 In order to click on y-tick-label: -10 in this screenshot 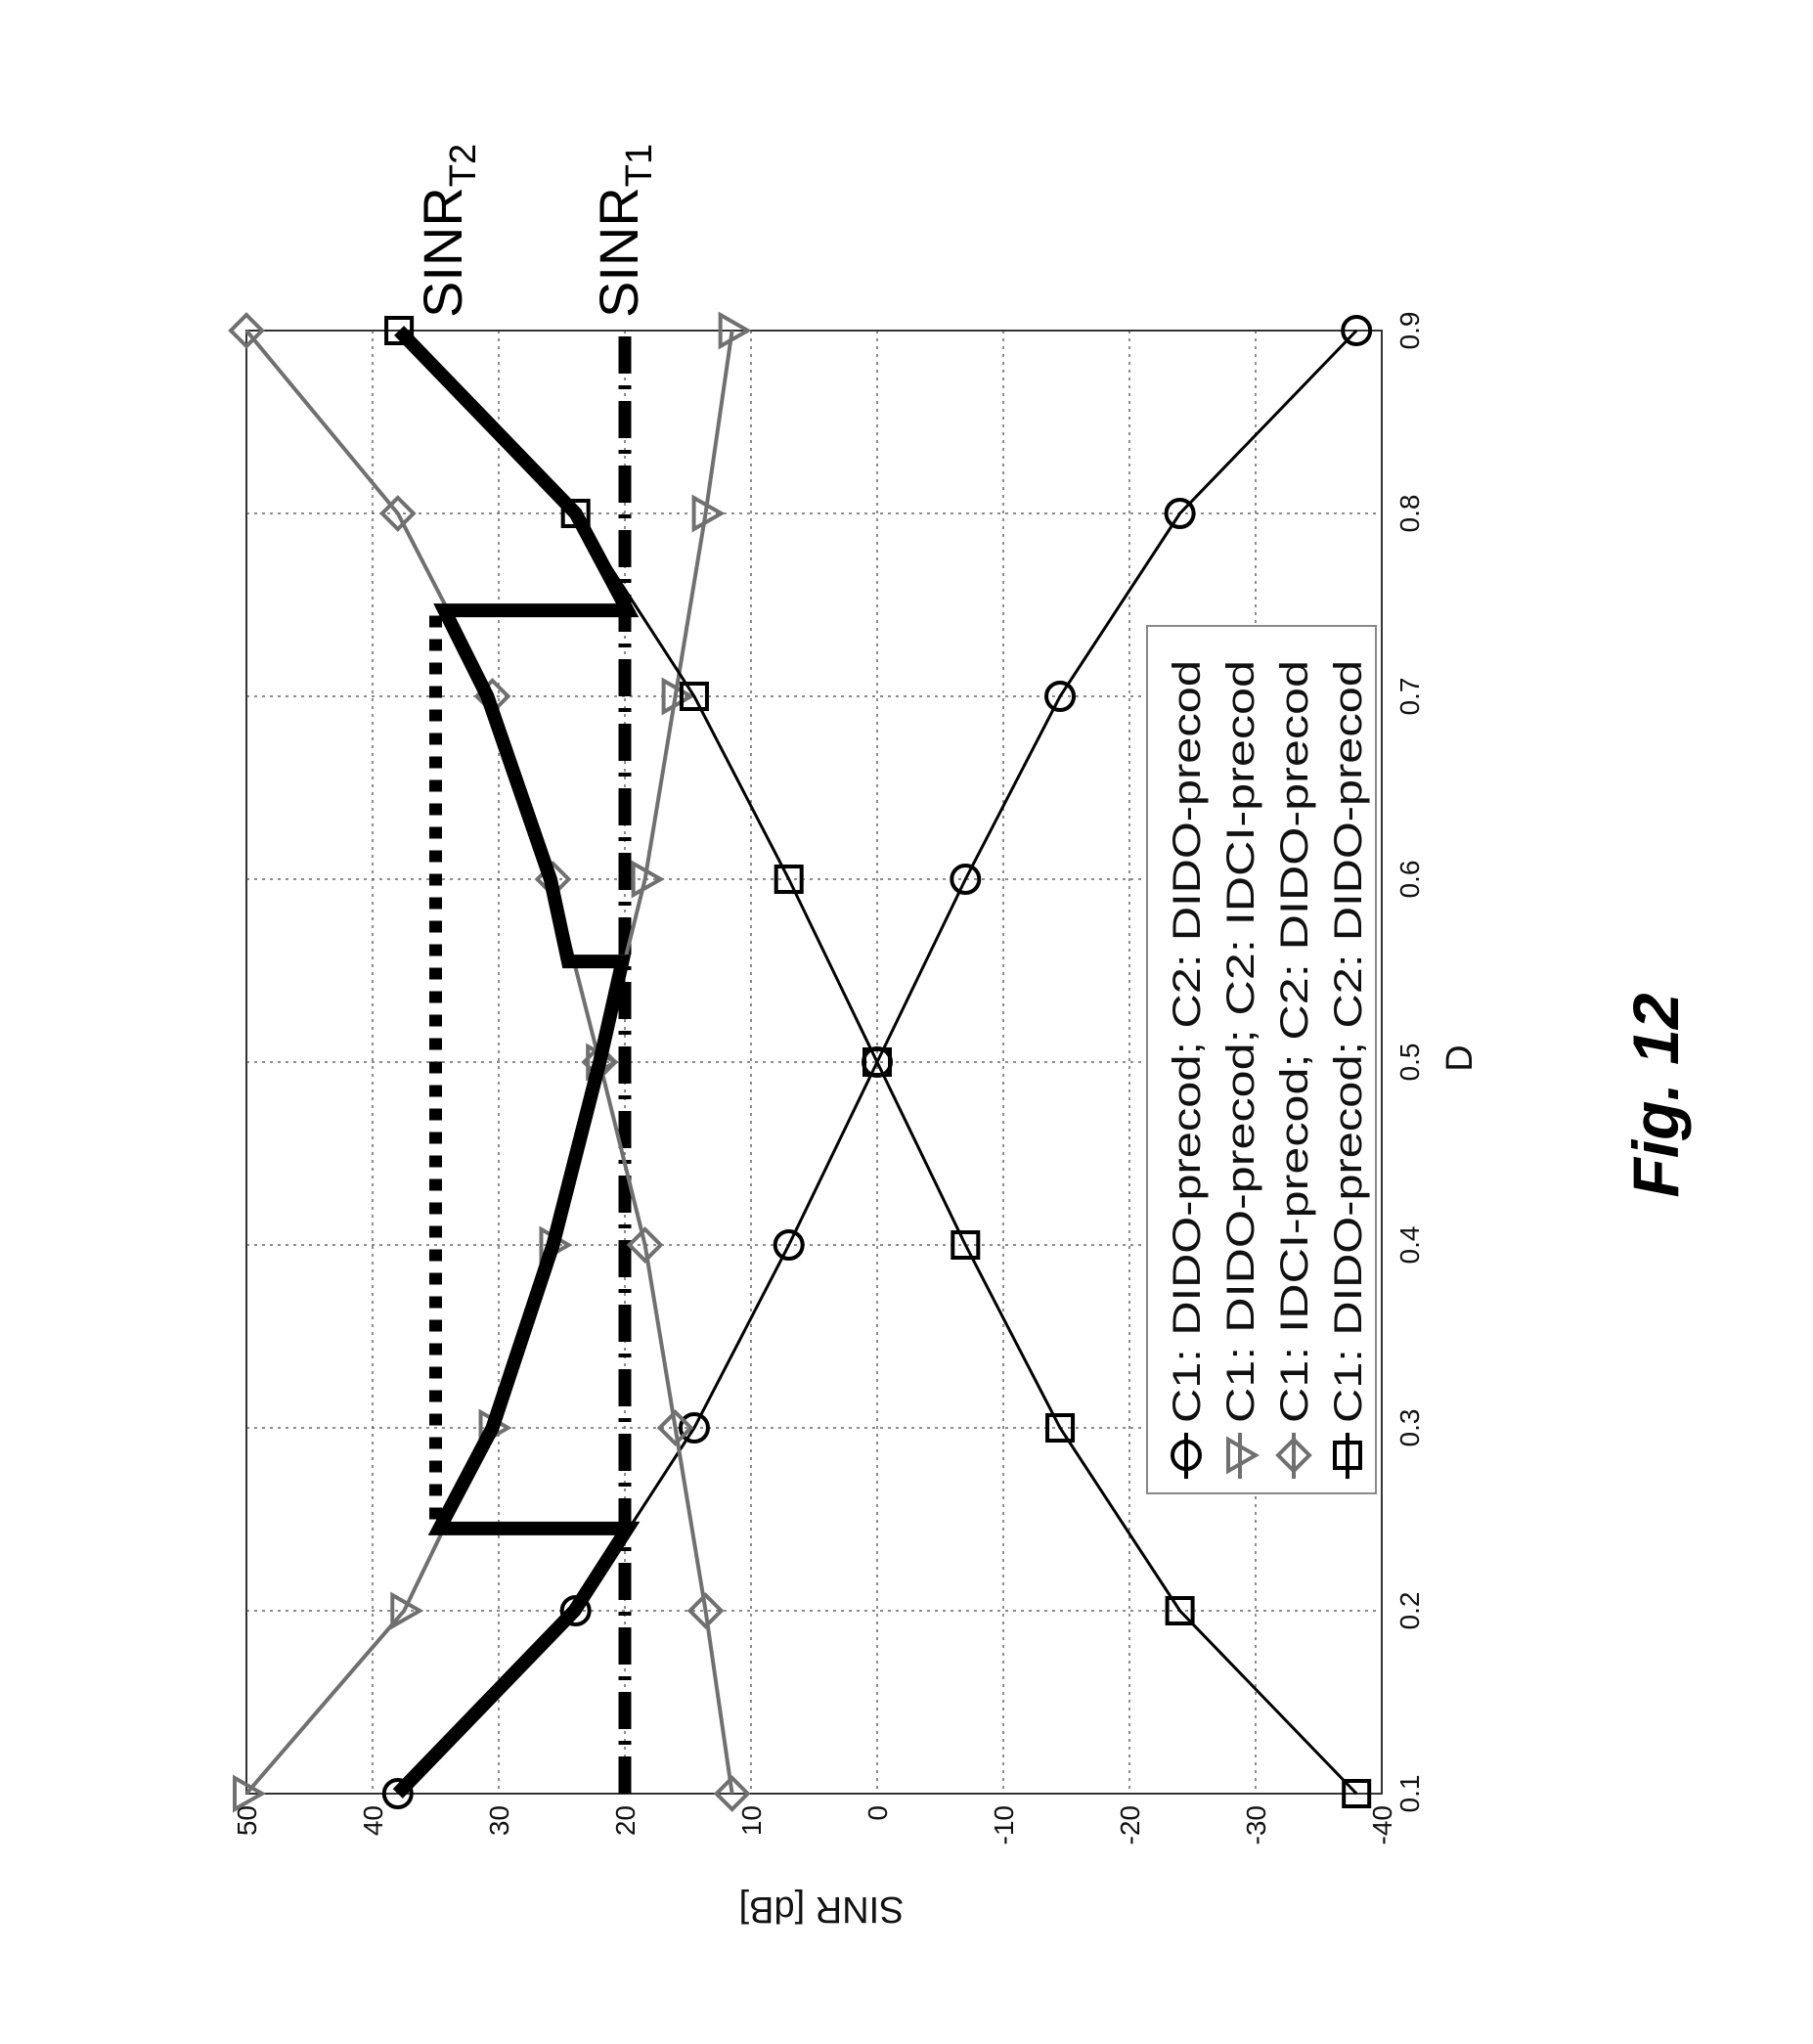, I will do `click(1004, 1824)`.